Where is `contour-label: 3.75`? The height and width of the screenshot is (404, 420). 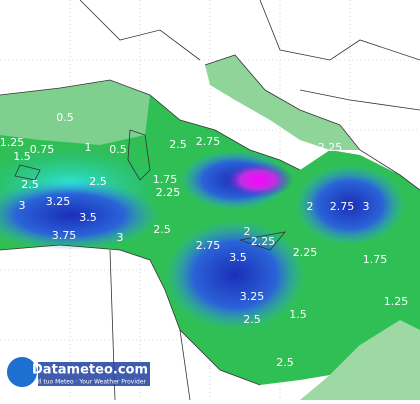 contour-label: 3.75 is located at coordinates (64, 235).